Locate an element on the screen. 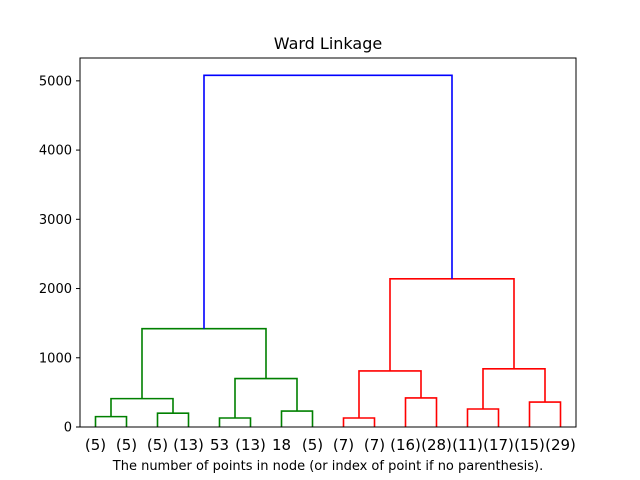 Image resolution: width=640 pixels, height=480 pixels. y-axis: 0 1000 2000 3000 4000 5000 is located at coordinates (59, 255).